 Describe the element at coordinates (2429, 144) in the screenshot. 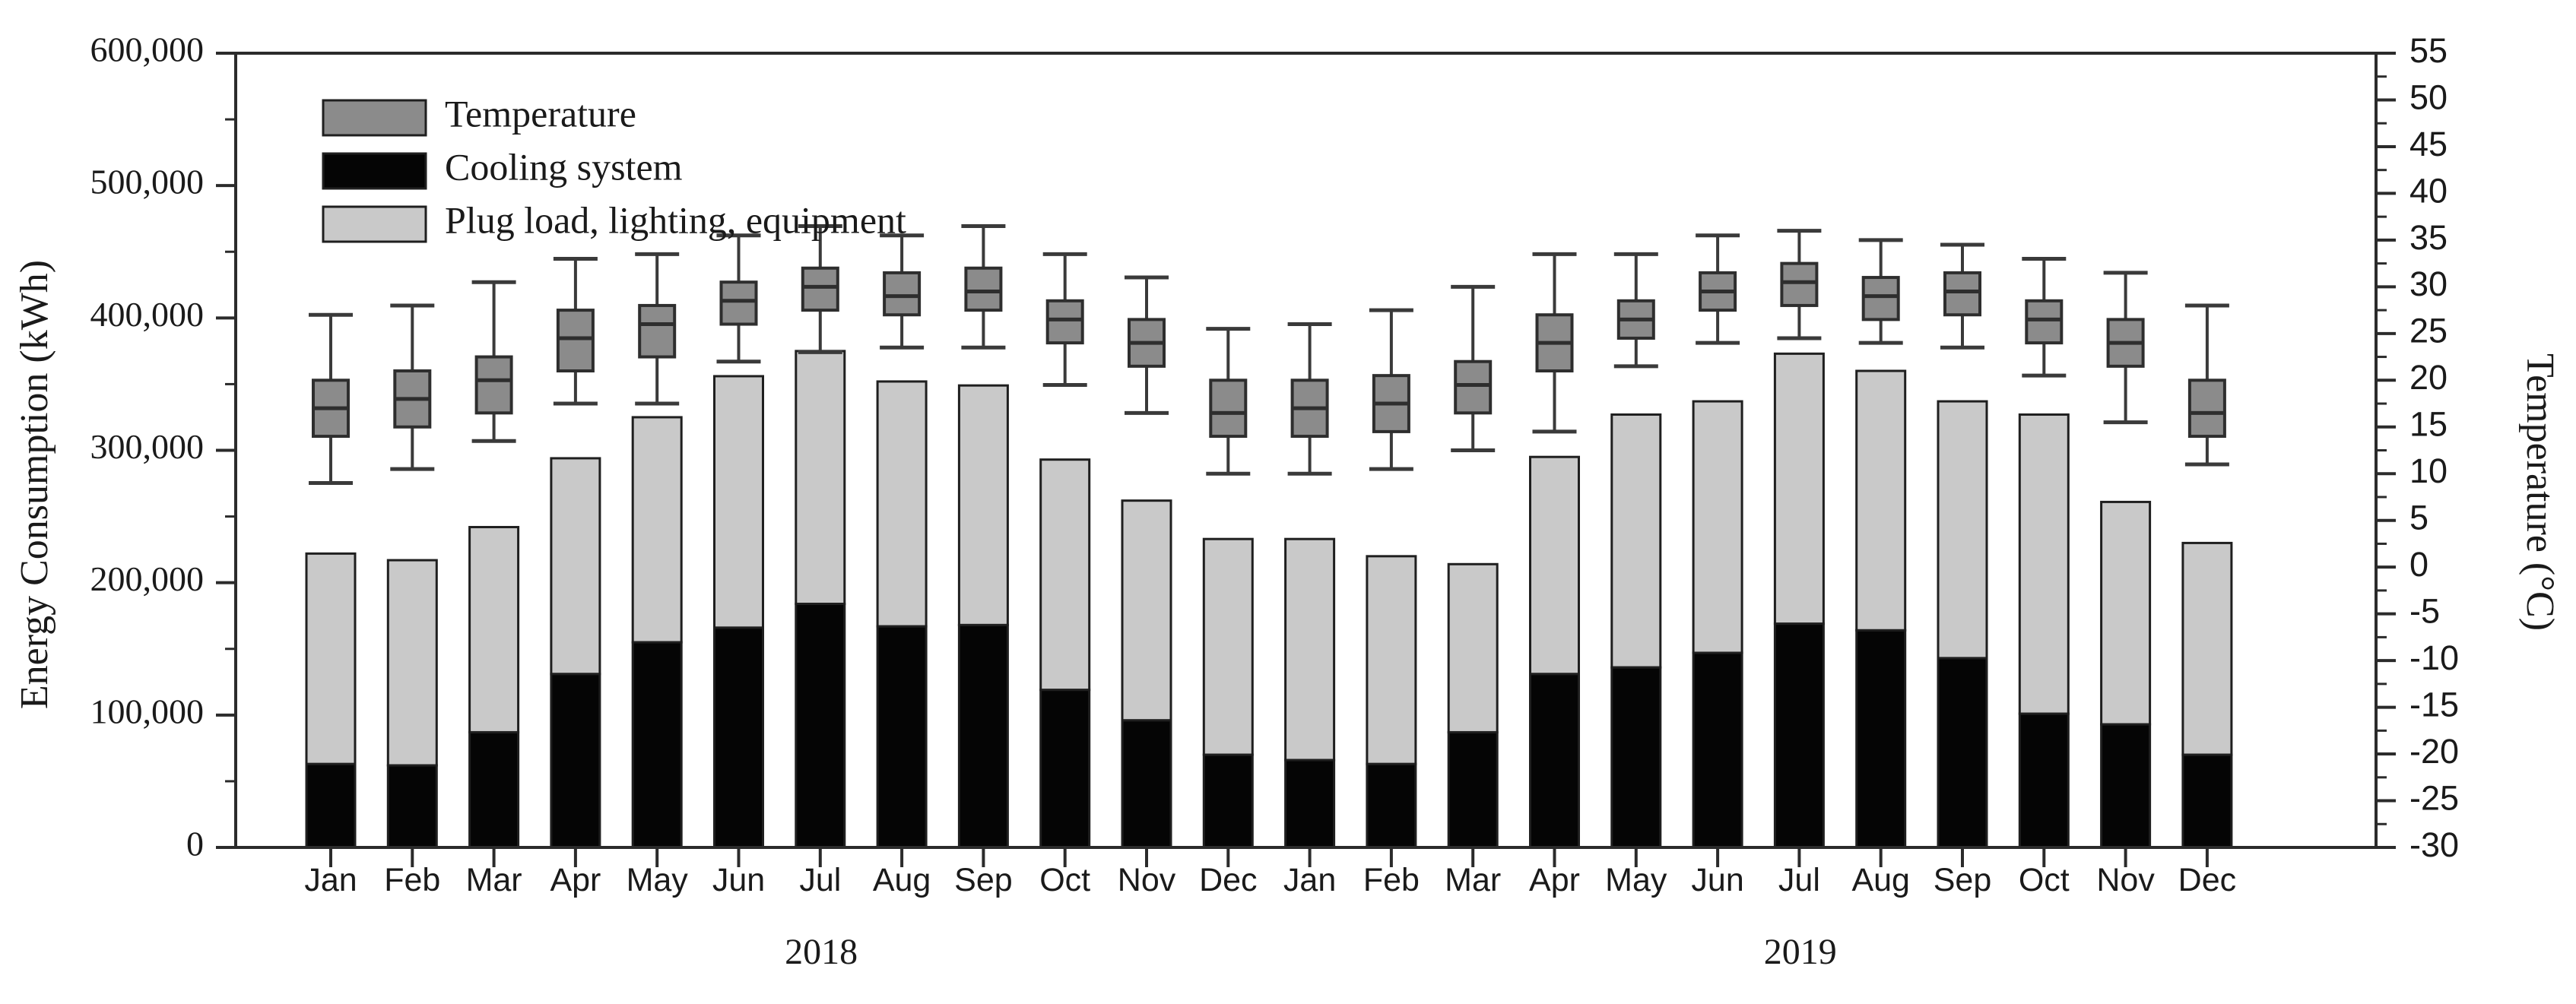

I see `right-axis-tick-label: 45` at that location.